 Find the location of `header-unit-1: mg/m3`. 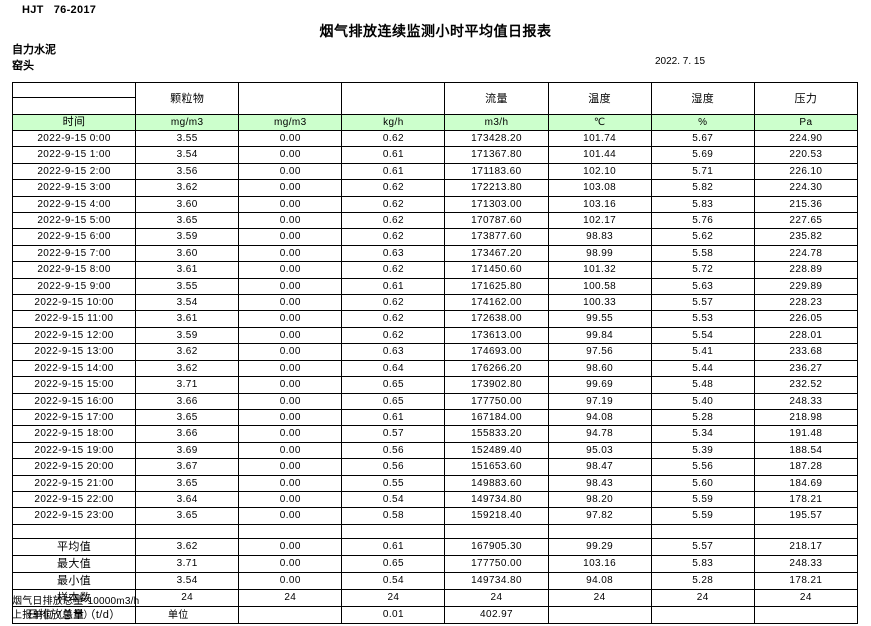

header-unit-1: mg/m3 is located at coordinates (187, 122).